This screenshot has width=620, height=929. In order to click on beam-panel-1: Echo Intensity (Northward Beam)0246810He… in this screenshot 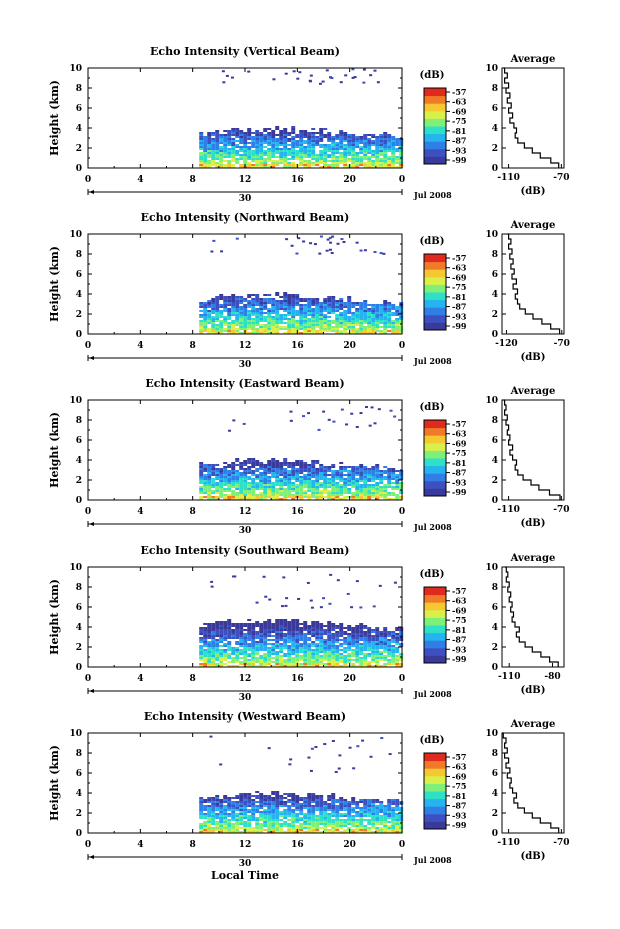, I will do `click(309, 290)`.